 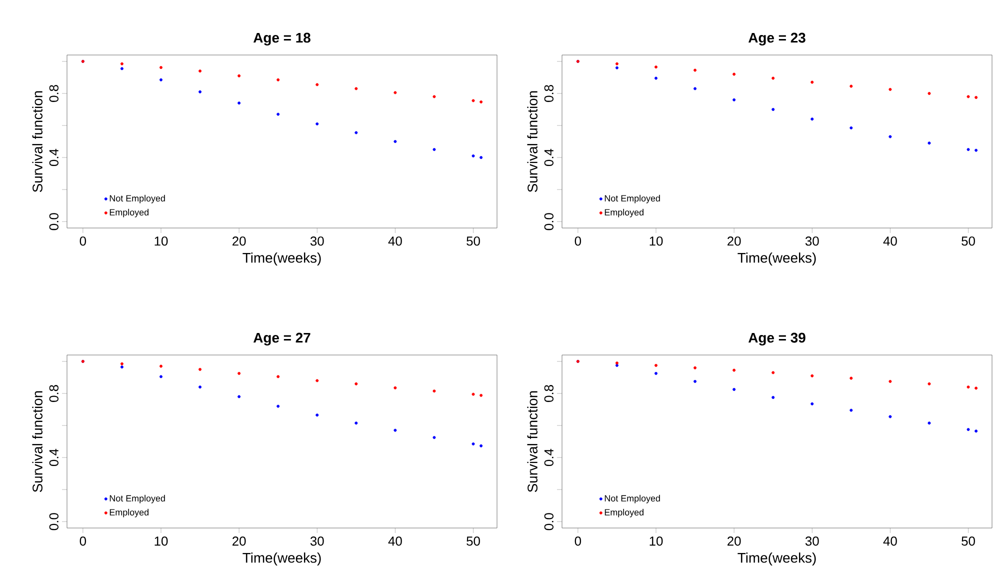 I want to click on chart-title: Age = 27, so click(x=281, y=339).